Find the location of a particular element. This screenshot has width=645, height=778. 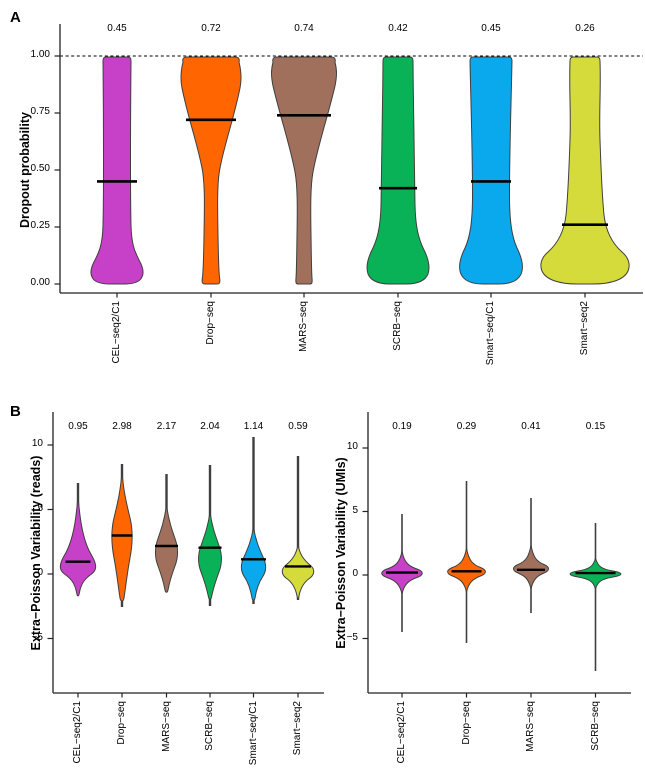

violin-dropout-drop-seq is located at coordinates (211, 170).